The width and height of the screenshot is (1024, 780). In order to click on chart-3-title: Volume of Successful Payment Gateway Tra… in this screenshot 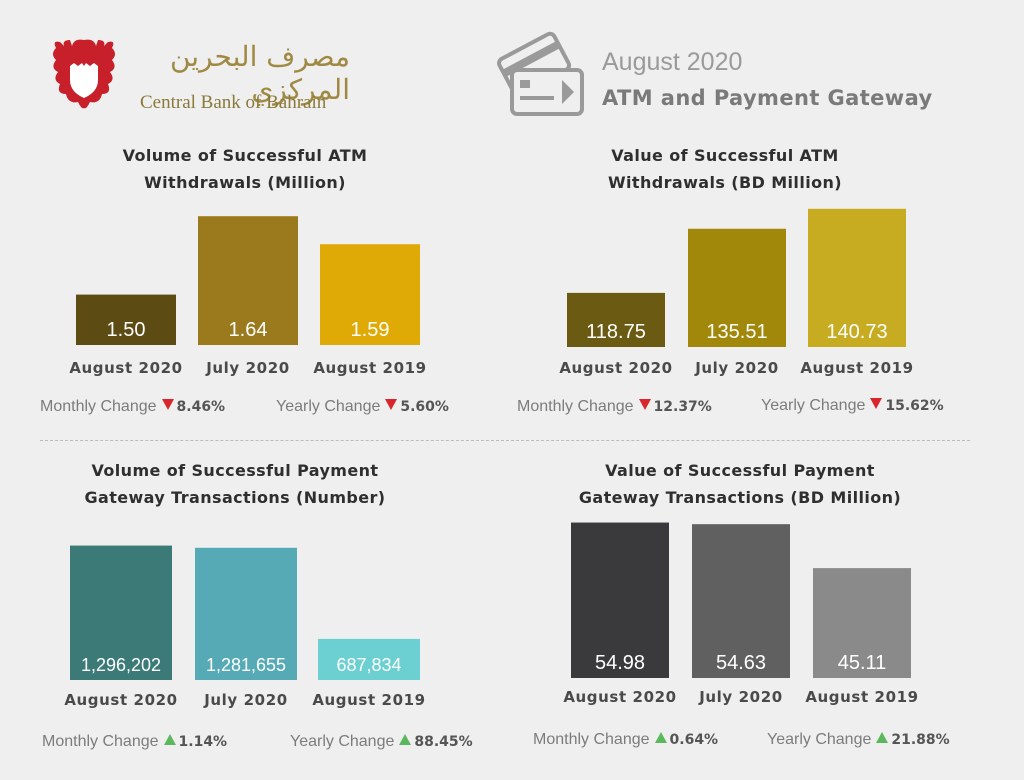, I will do `click(235, 484)`.